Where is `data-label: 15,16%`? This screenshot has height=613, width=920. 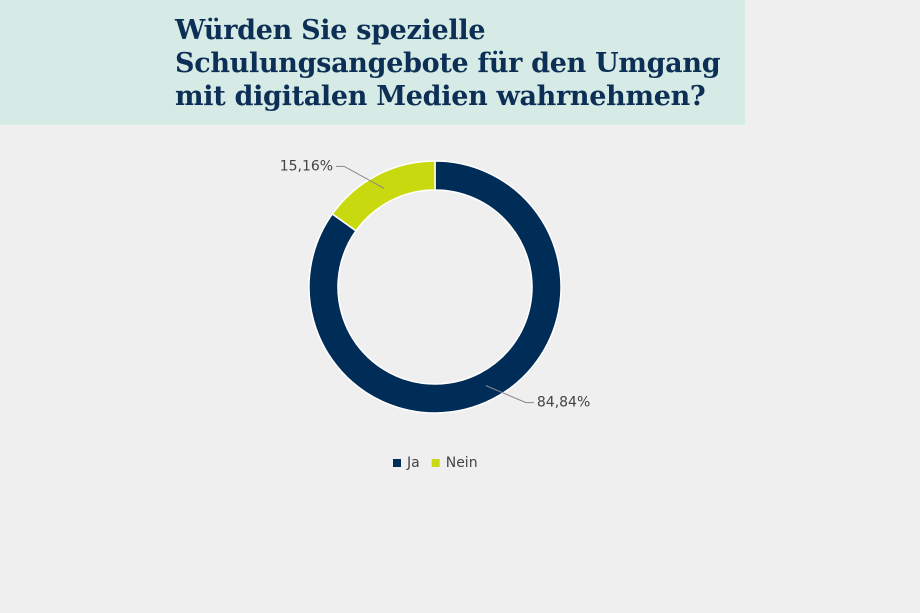 data-label: 15,16% is located at coordinates (306, 166).